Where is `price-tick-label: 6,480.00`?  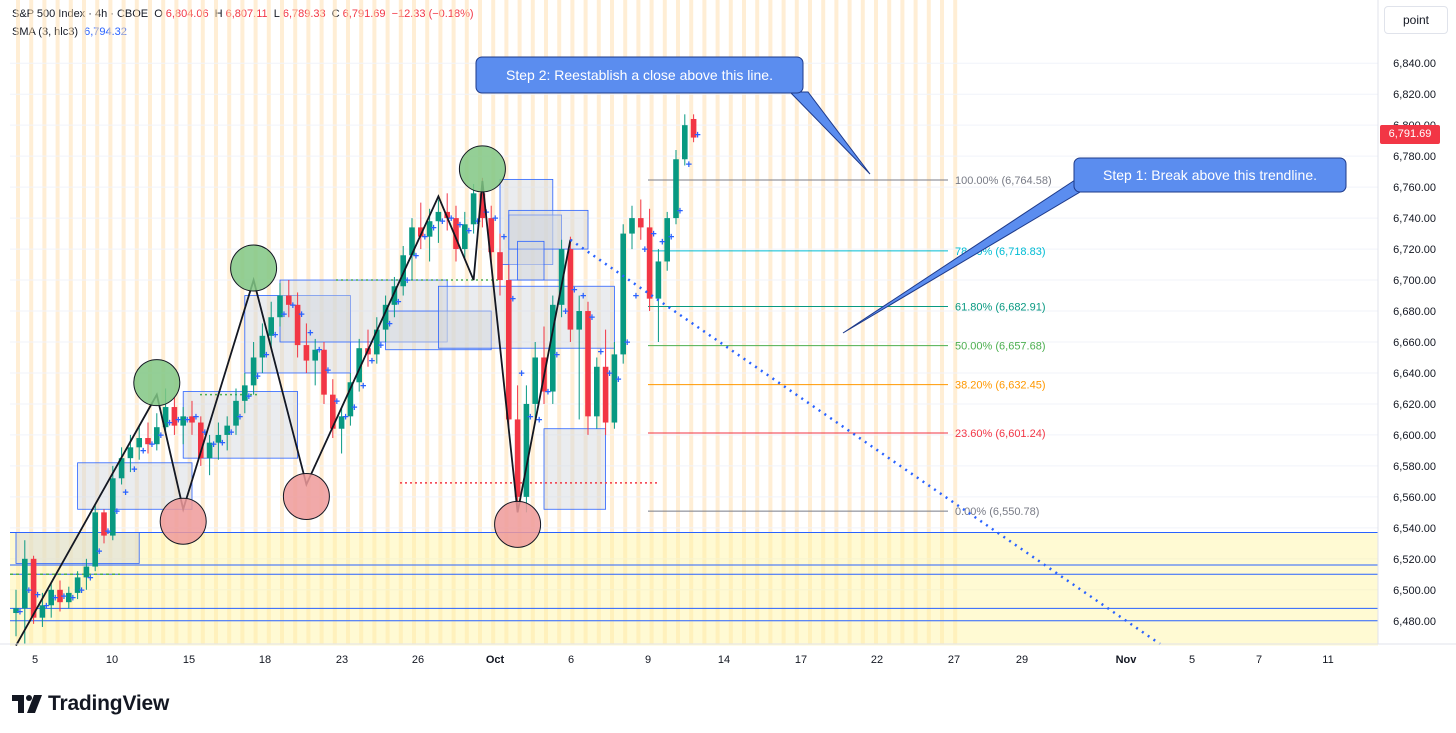 price-tick-label: 6,480.00 is located at coordinates (1414, 622).